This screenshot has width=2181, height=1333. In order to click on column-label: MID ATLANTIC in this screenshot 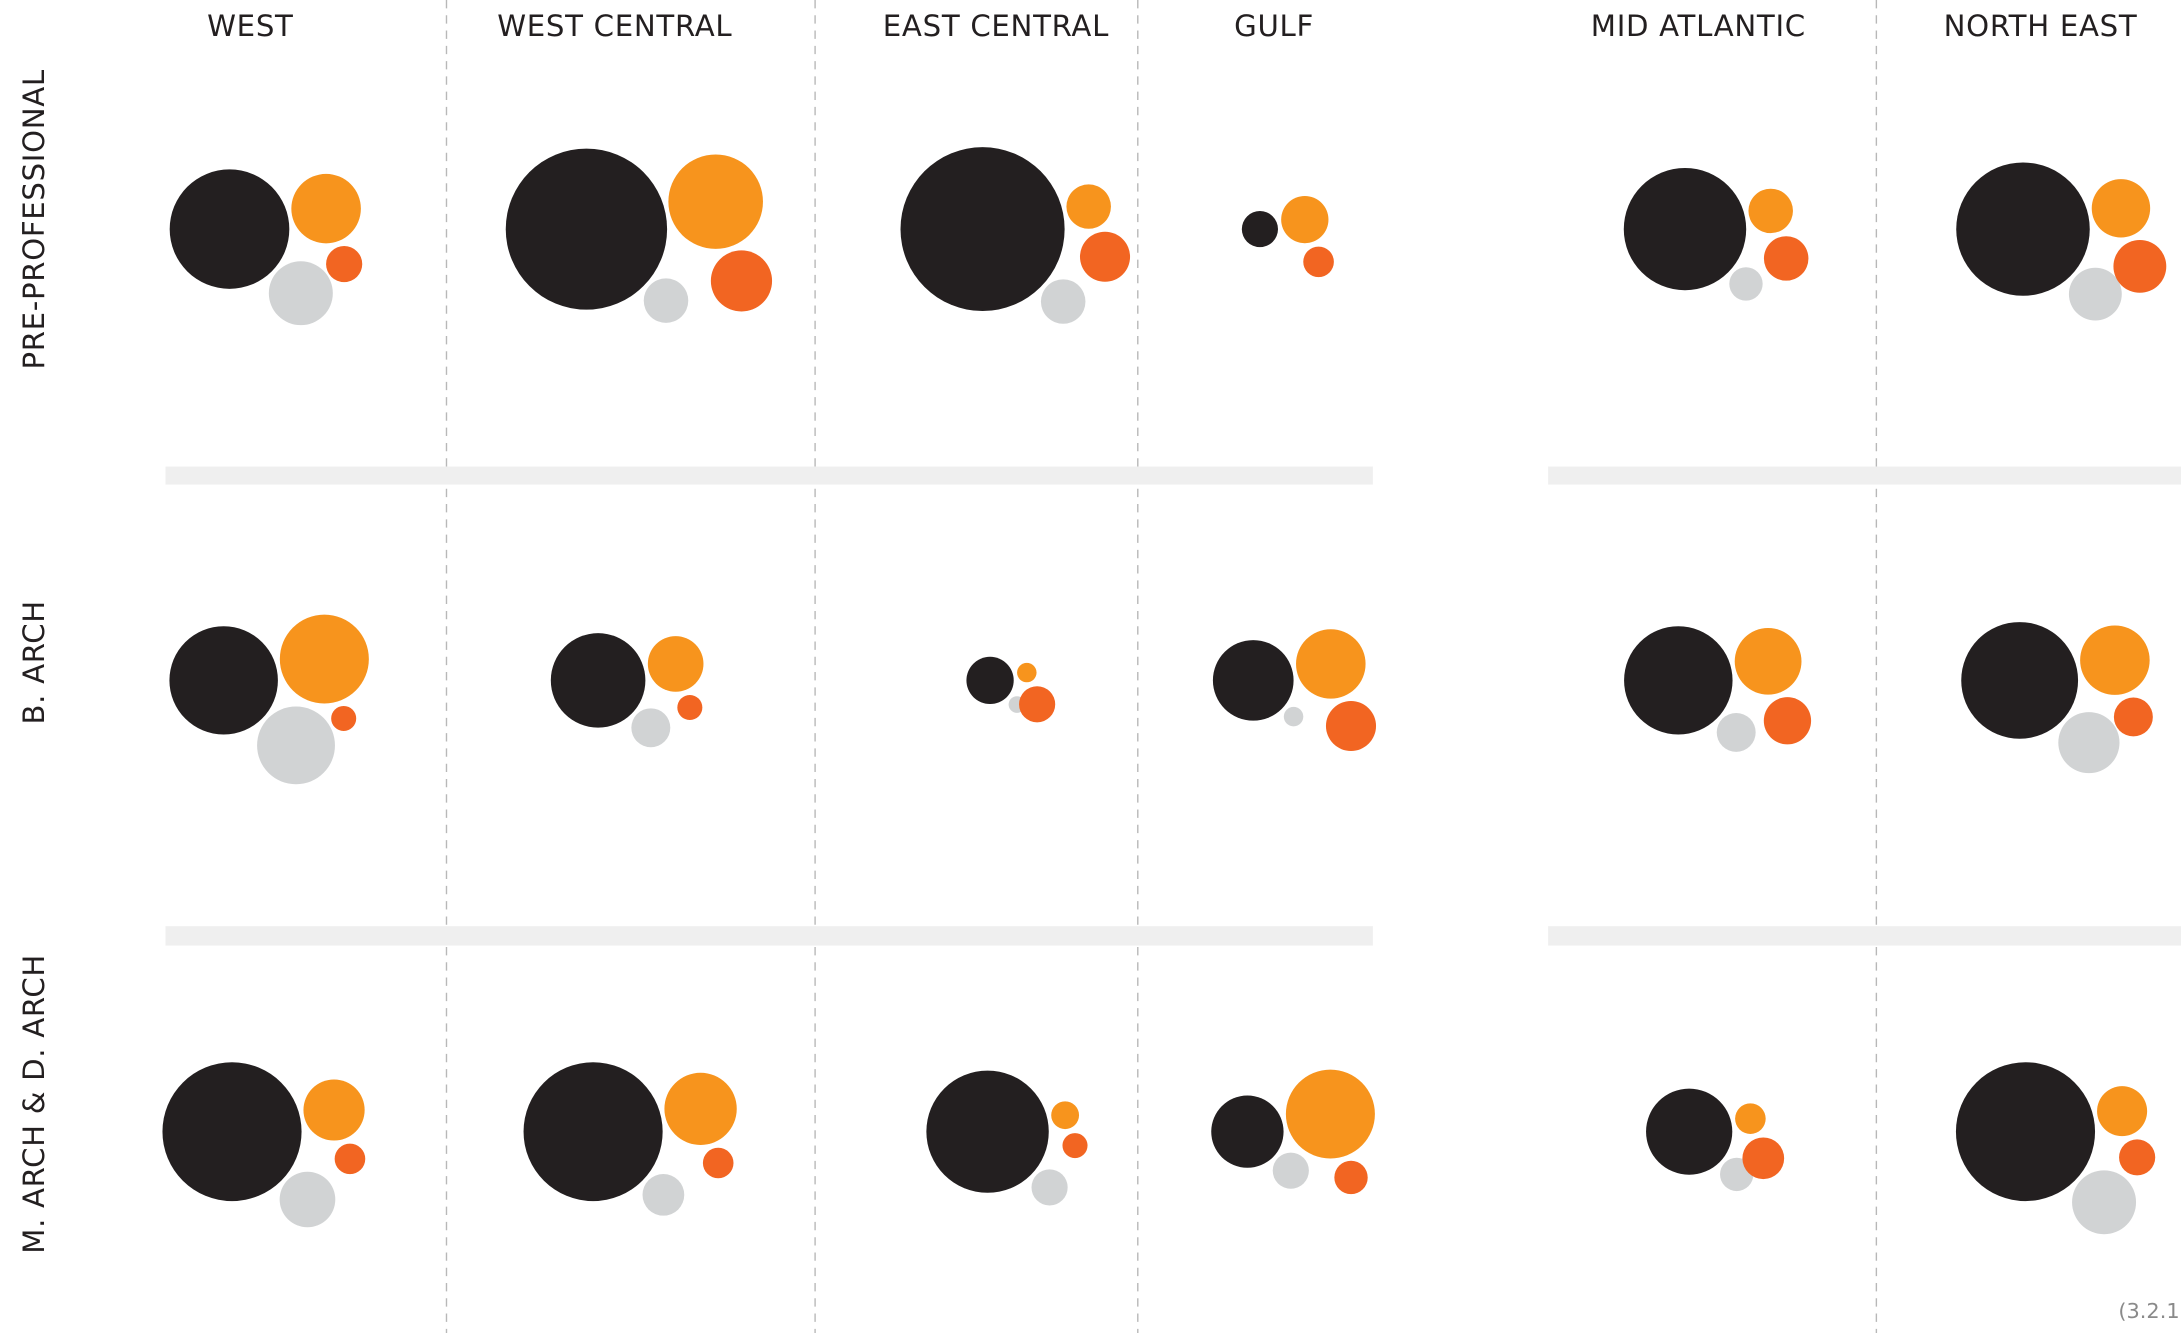, I will do `click(1698, 26)`.